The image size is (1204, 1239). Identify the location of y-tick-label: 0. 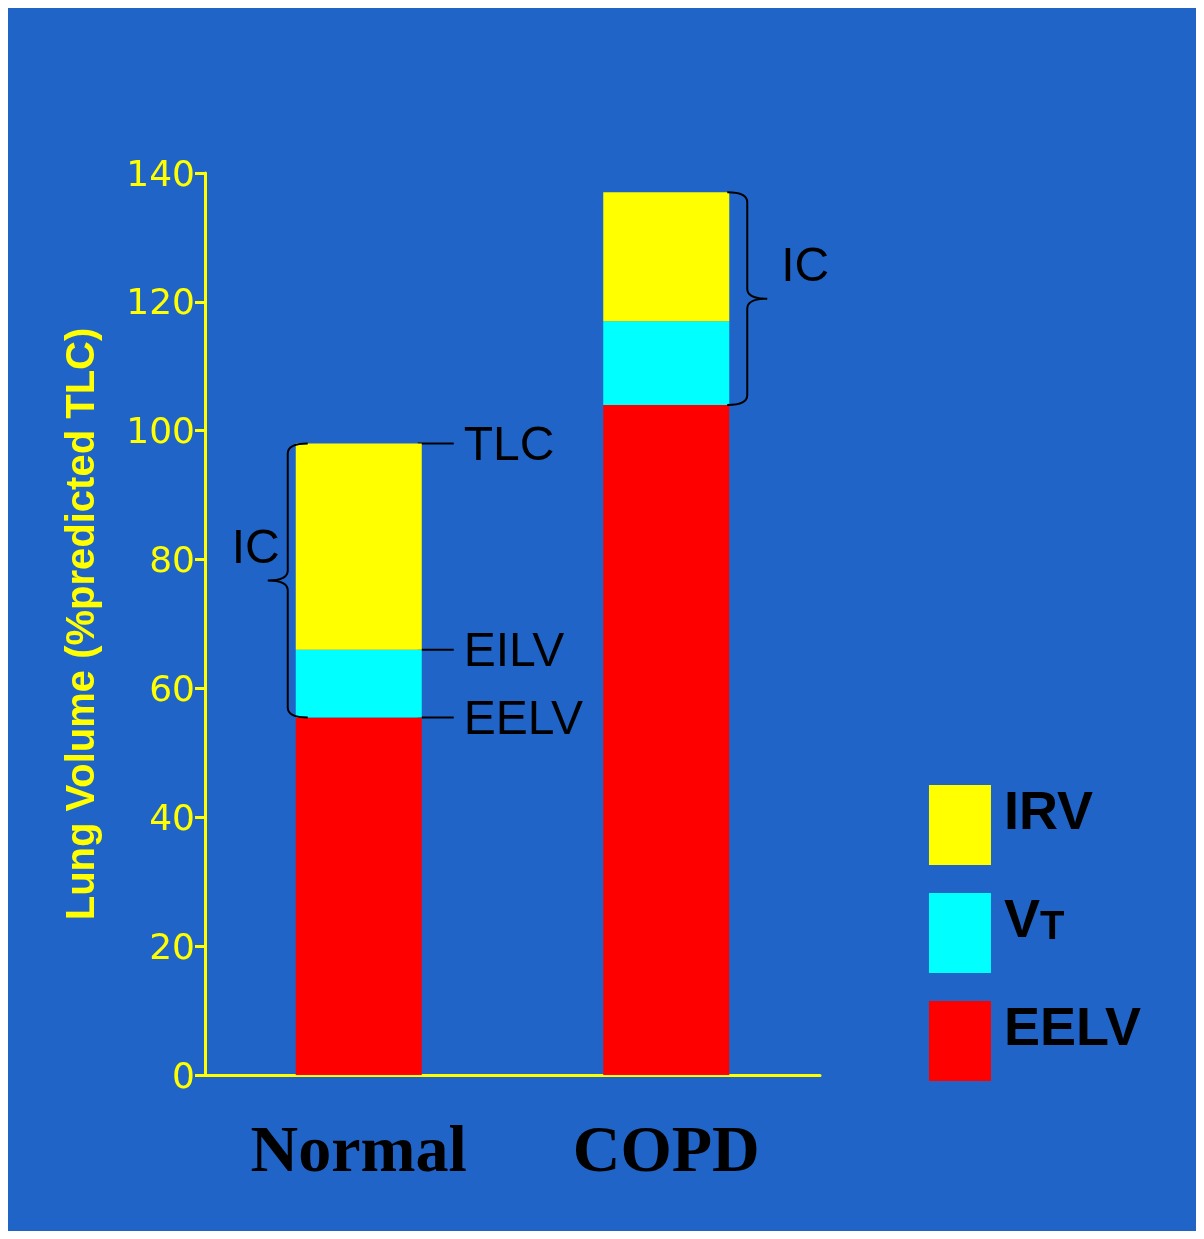
(183, 1075).